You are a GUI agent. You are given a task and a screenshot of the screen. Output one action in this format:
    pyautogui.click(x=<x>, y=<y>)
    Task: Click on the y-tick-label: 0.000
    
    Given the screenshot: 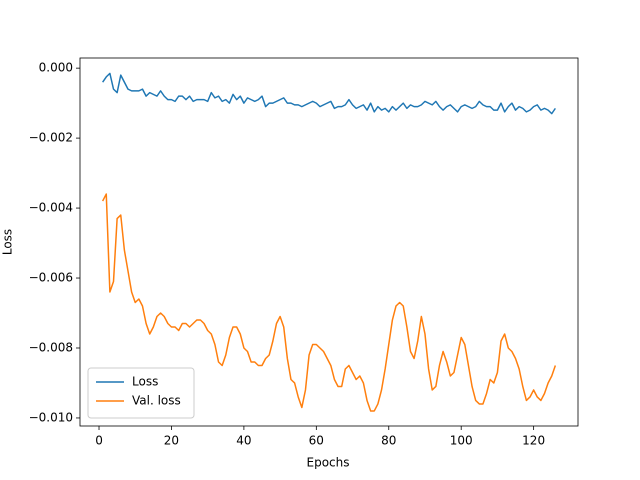 What is the action you would take?
    pyautogui.click(x=56, y=68)
    